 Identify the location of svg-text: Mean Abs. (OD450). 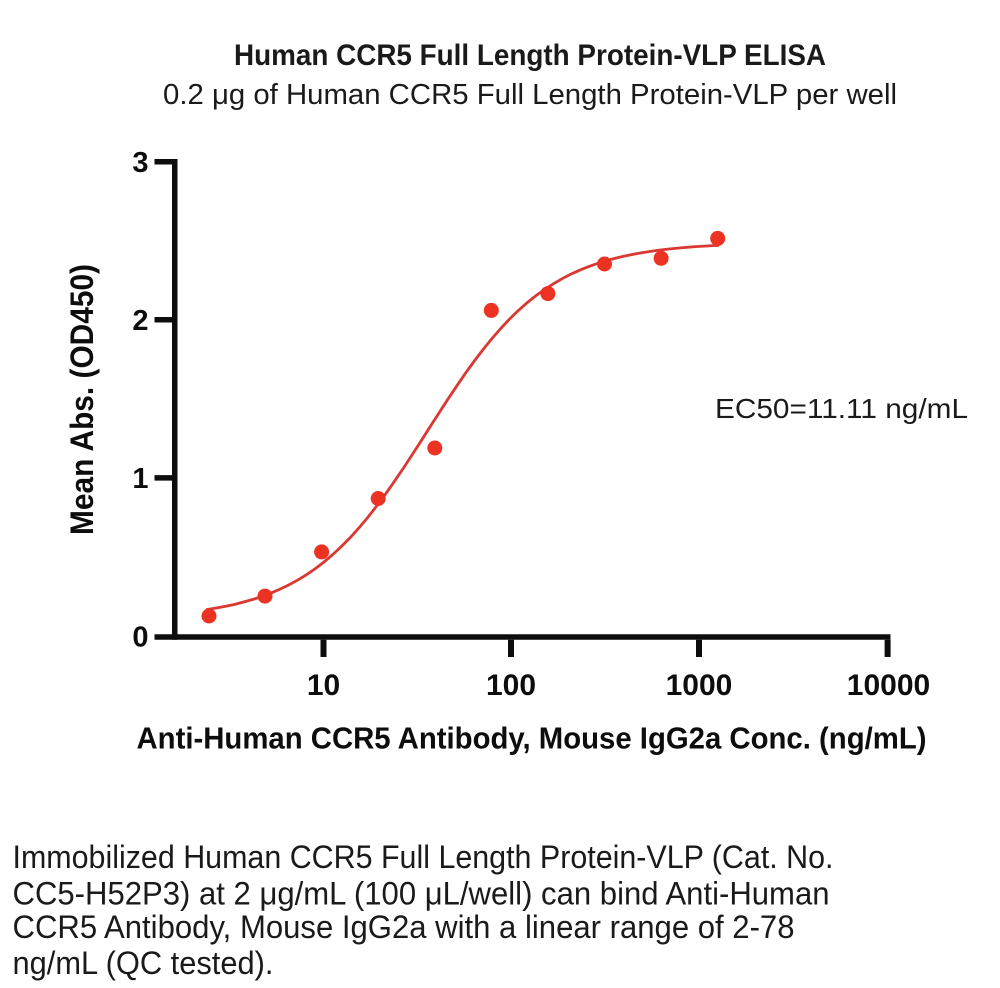
(82, 399).